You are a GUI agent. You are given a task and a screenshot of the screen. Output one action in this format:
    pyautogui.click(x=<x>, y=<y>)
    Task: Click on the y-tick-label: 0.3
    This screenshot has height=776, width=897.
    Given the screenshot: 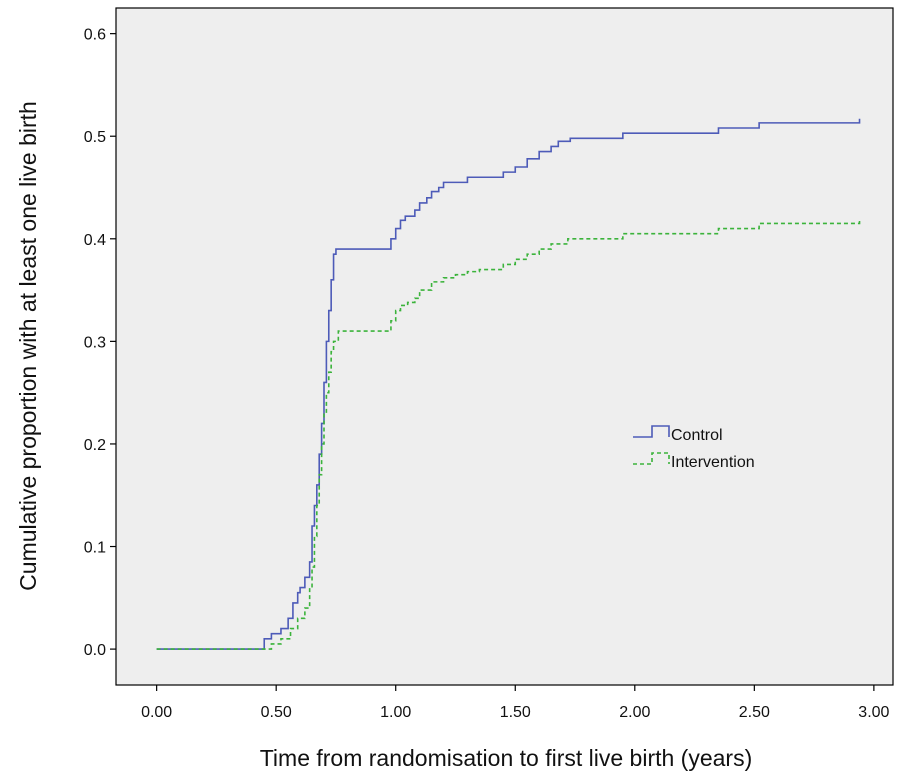 What is the action you would take?
    pyautogui.click(x=95, y=342)
    